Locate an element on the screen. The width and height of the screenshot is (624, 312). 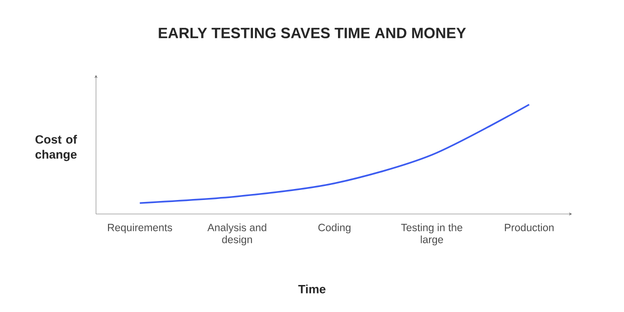
x-axis-title: Time is located at coordinates (312, 289).